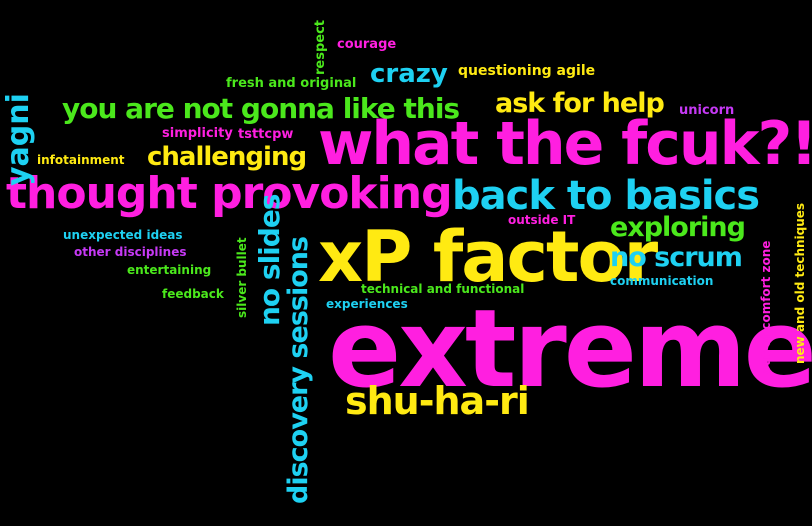 Image resolution: width=812 pixels, height=526 pixels. I want to click on word-unicorn: unicorn, so click(707, 110).